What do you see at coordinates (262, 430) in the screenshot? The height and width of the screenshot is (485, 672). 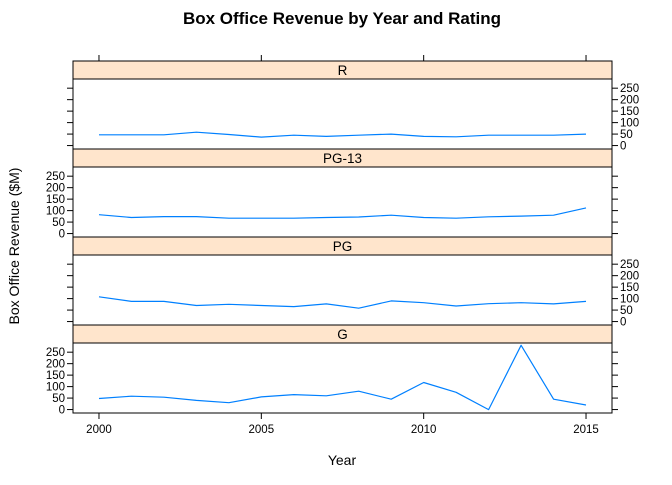 I see `x-tick-label: 2005` at bounding box center [262, 430].